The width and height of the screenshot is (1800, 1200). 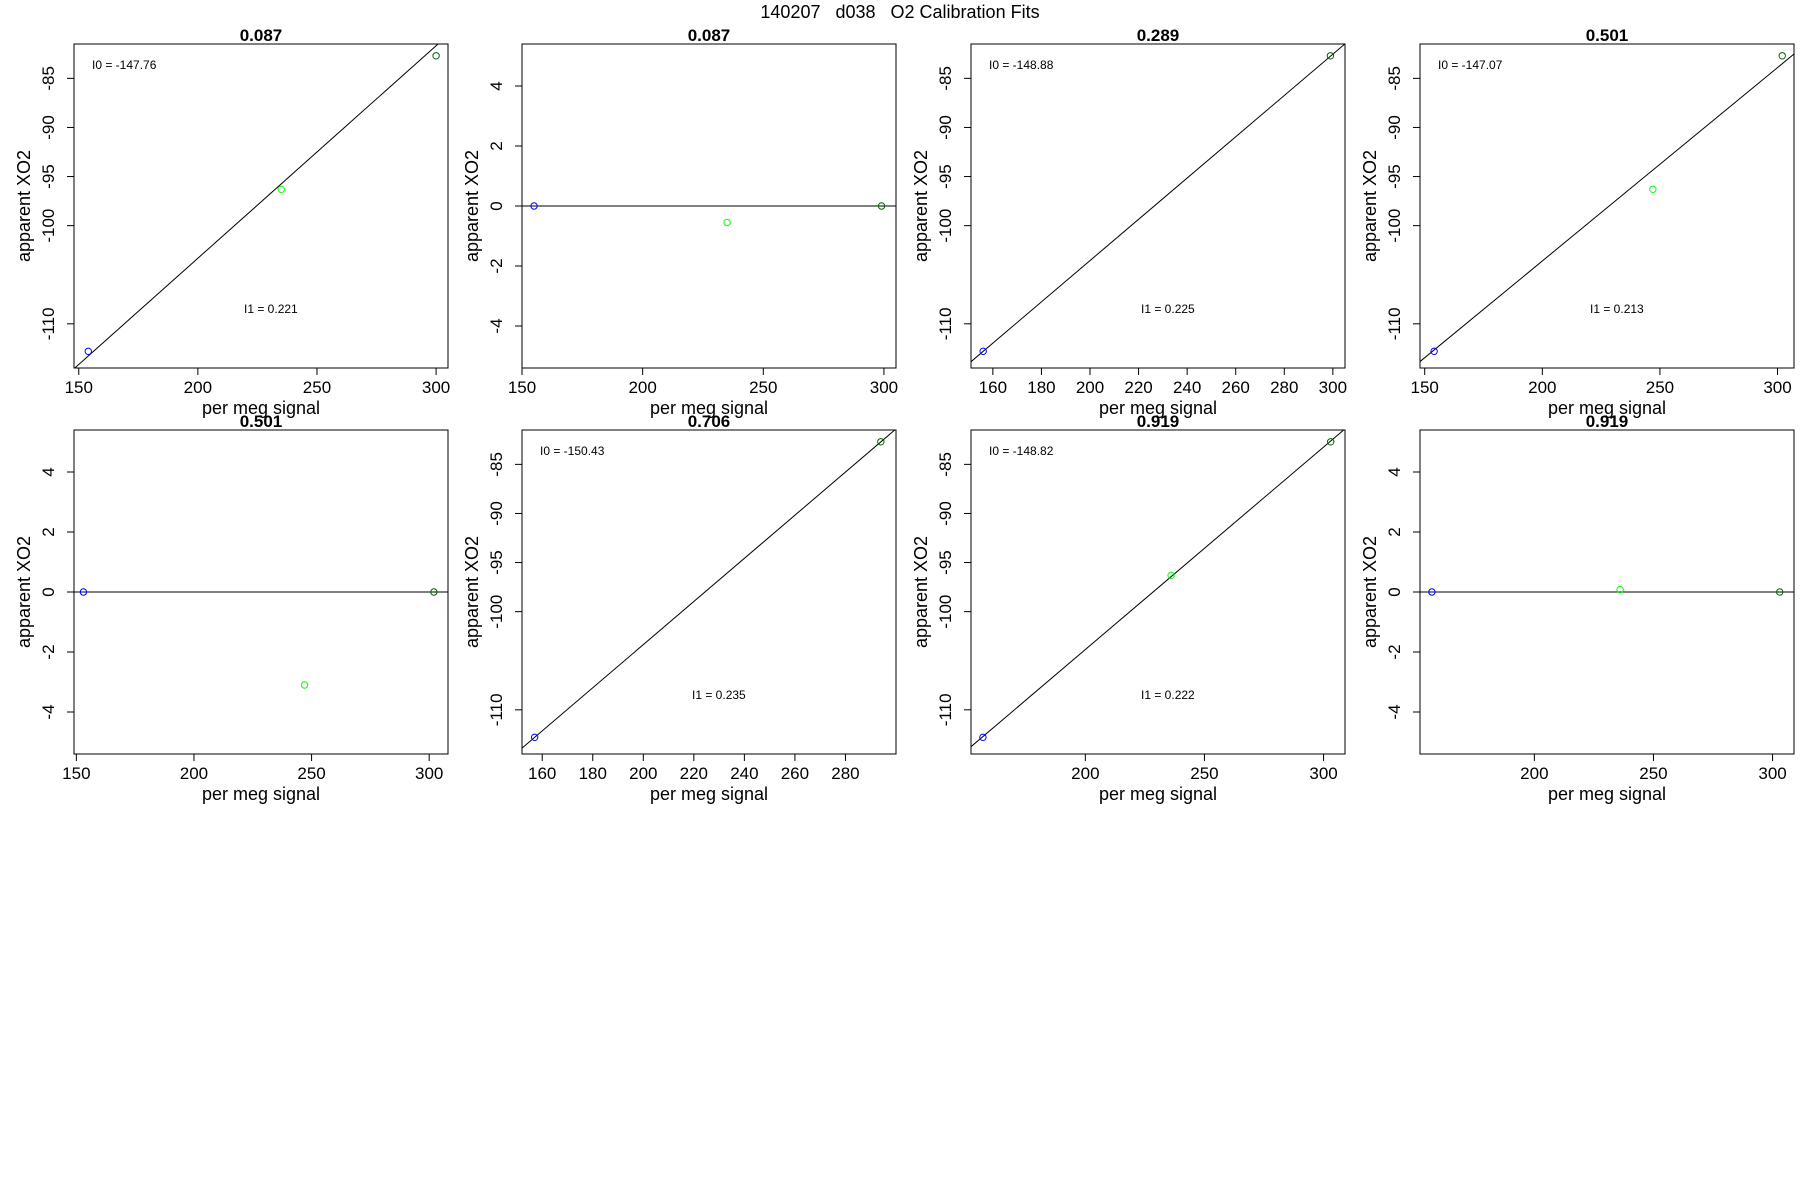 I want to click on panel-title: 0.919, so click(x=1607, y=421).